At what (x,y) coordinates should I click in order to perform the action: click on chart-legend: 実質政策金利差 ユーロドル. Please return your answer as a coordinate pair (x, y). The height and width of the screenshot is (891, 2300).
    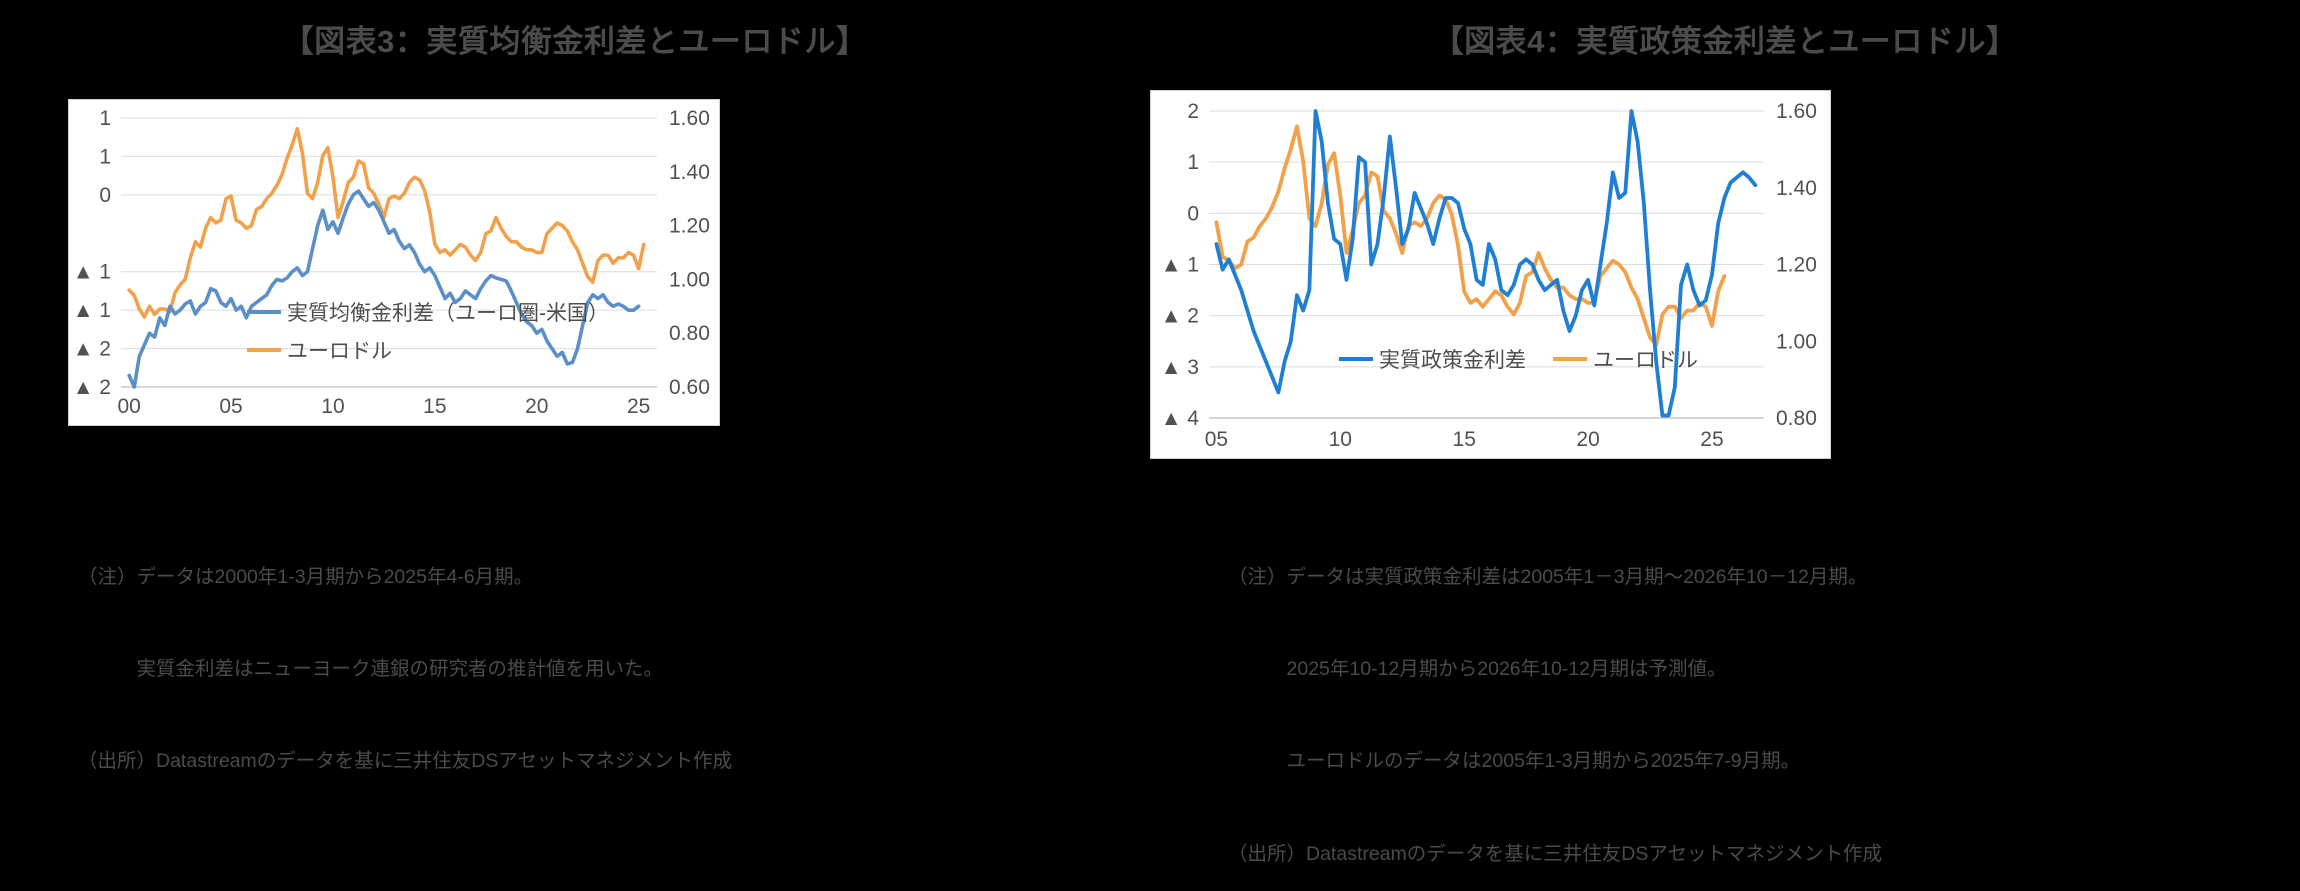
    Looking at the image, I should click on (1518, 360).